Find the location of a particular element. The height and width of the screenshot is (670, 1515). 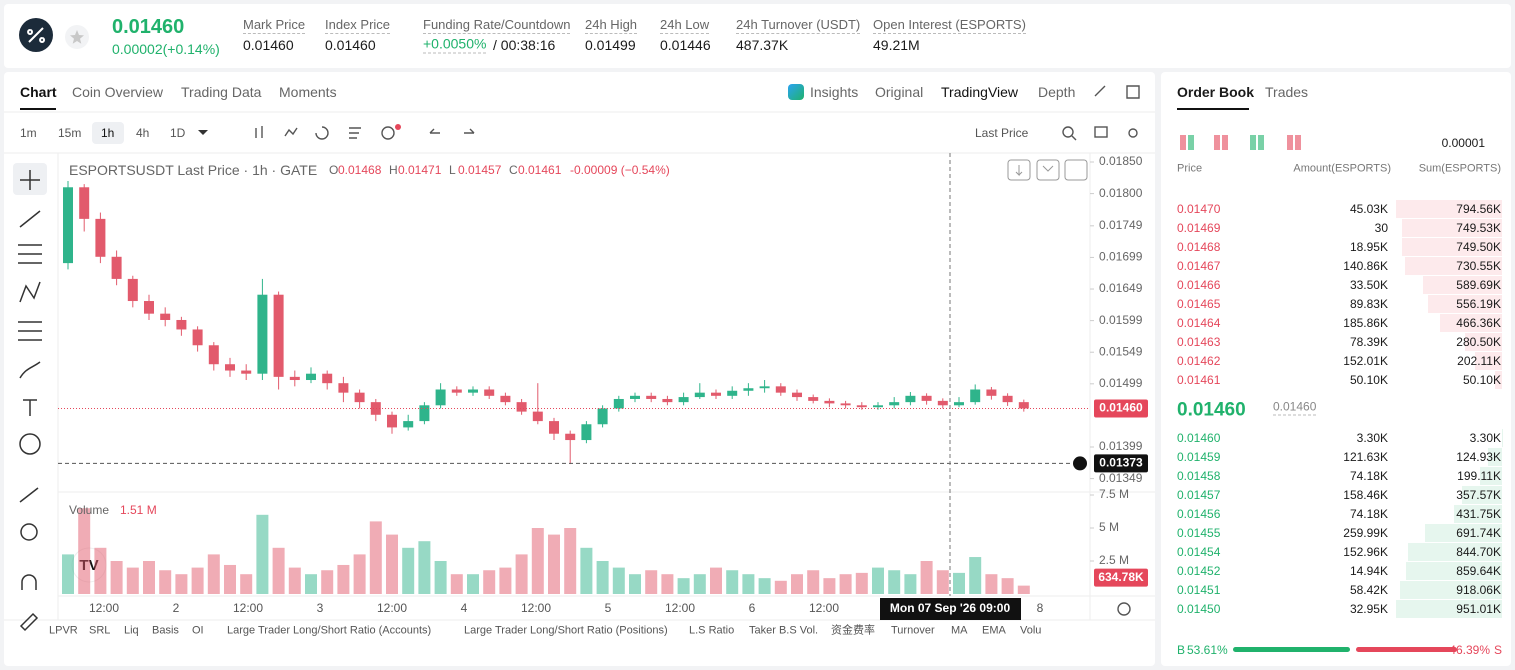

precision-select: 0.00001 is located at coordinates (1463, 143).